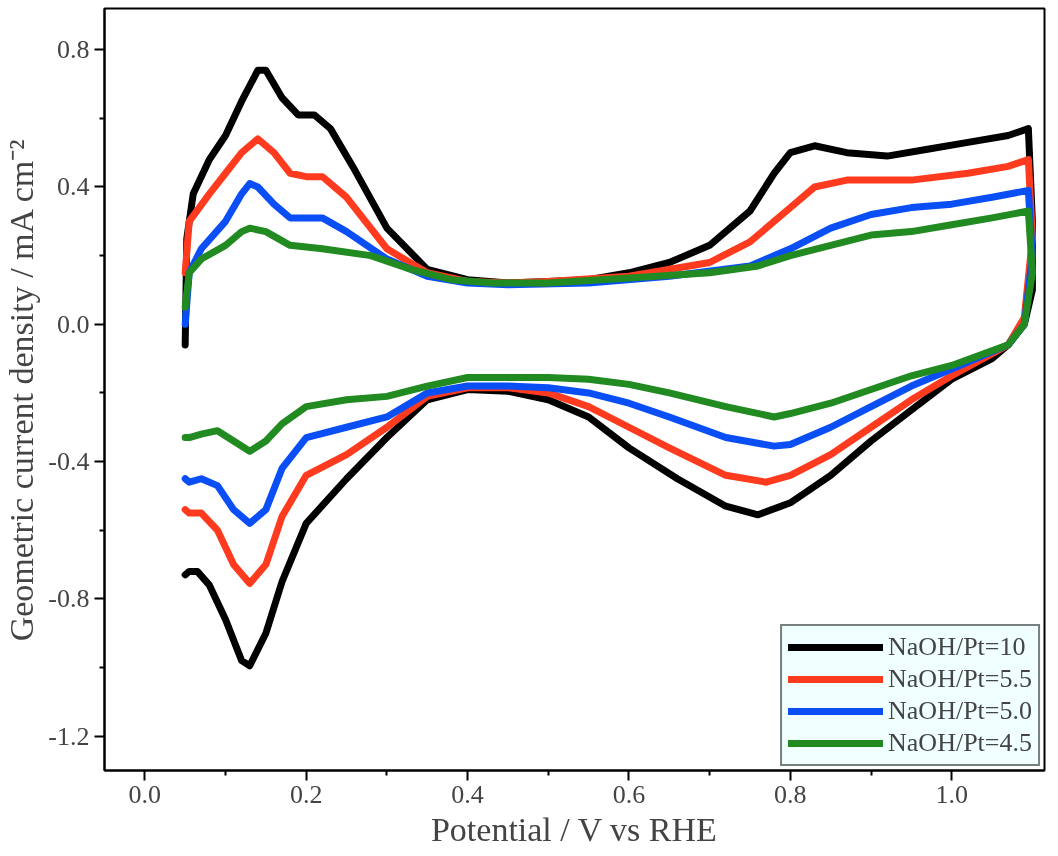 This screenshot has width=1058, height=856. What do you see at coordinates (960, 743) in the screenshot?
I see `legend-label: NaOH/Pt=4.5` at bounding box center [960, 743].